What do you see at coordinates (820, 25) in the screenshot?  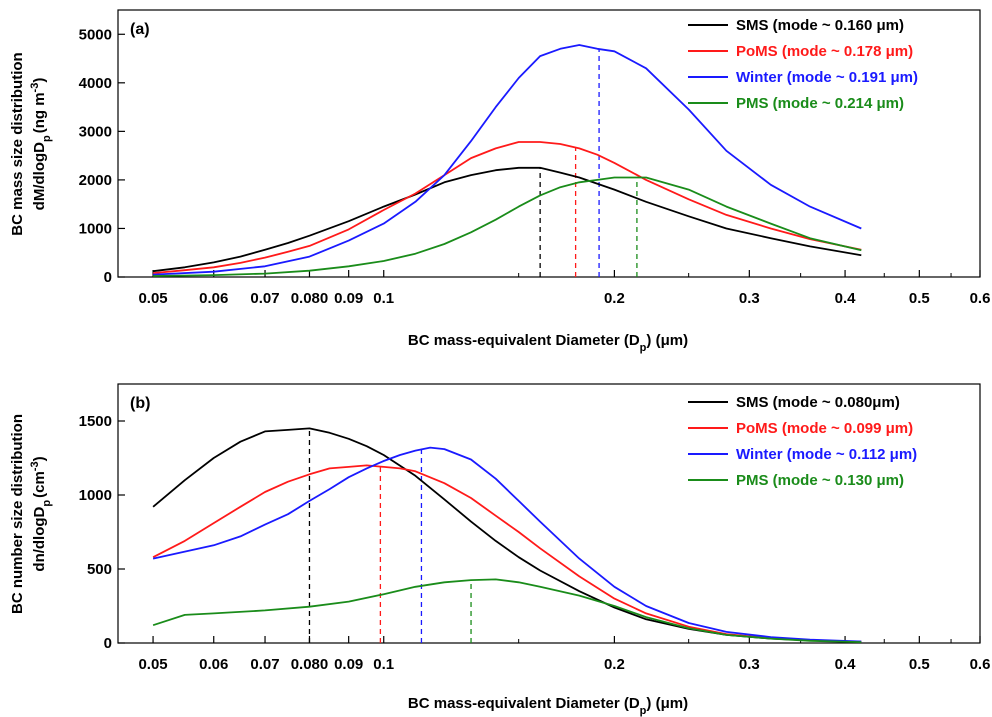 I see `legend-entry-a-0: SMS (mode ~ 0.160 μm)` at bounding box center [820, 25].